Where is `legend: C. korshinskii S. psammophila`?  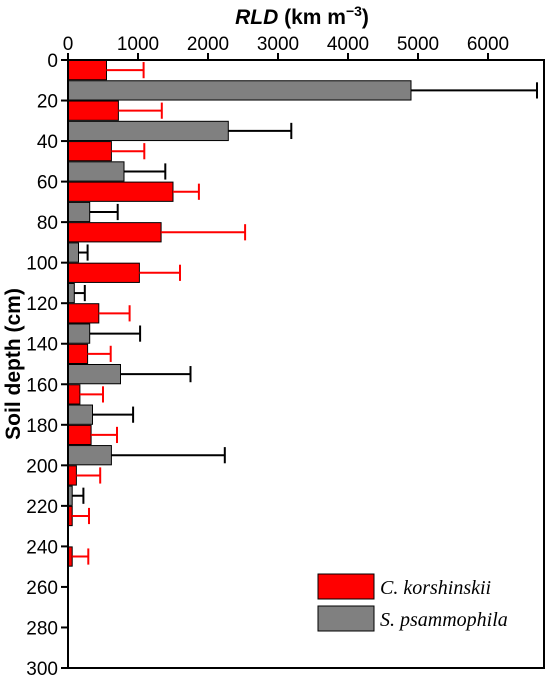
legend: C. korshinskii S. psammophila is located at coordinates (412, 602).